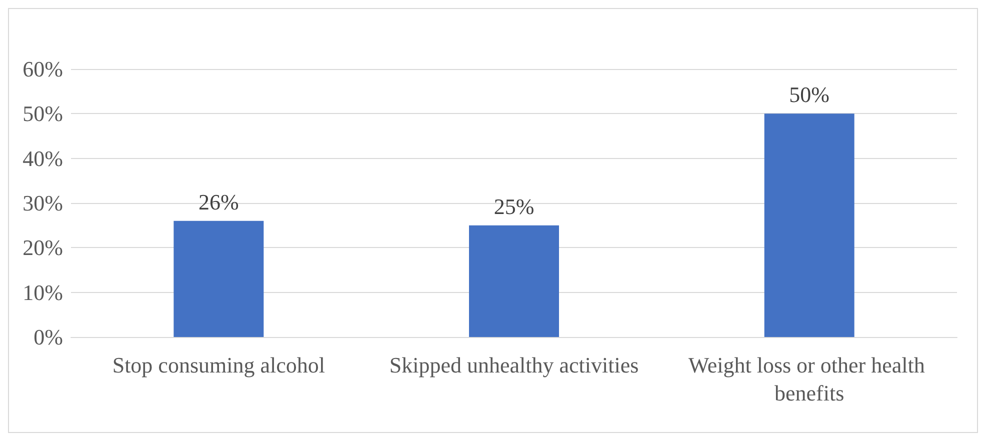 The image size is (990, 445). Describe the element at coordinates (42, 247) in the screenshot. I see `y-tick-label: 20%` at that location.